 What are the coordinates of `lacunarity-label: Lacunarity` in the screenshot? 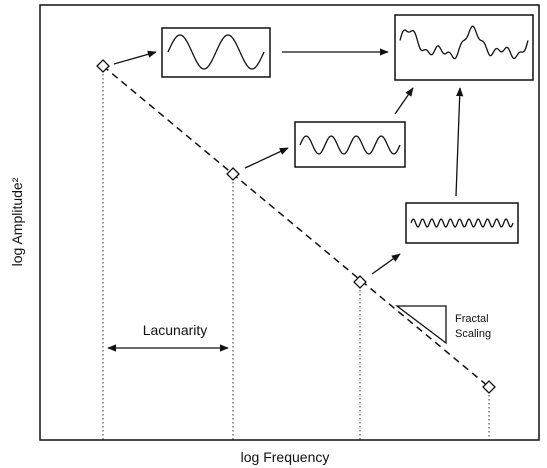 It's located at (175, 330).